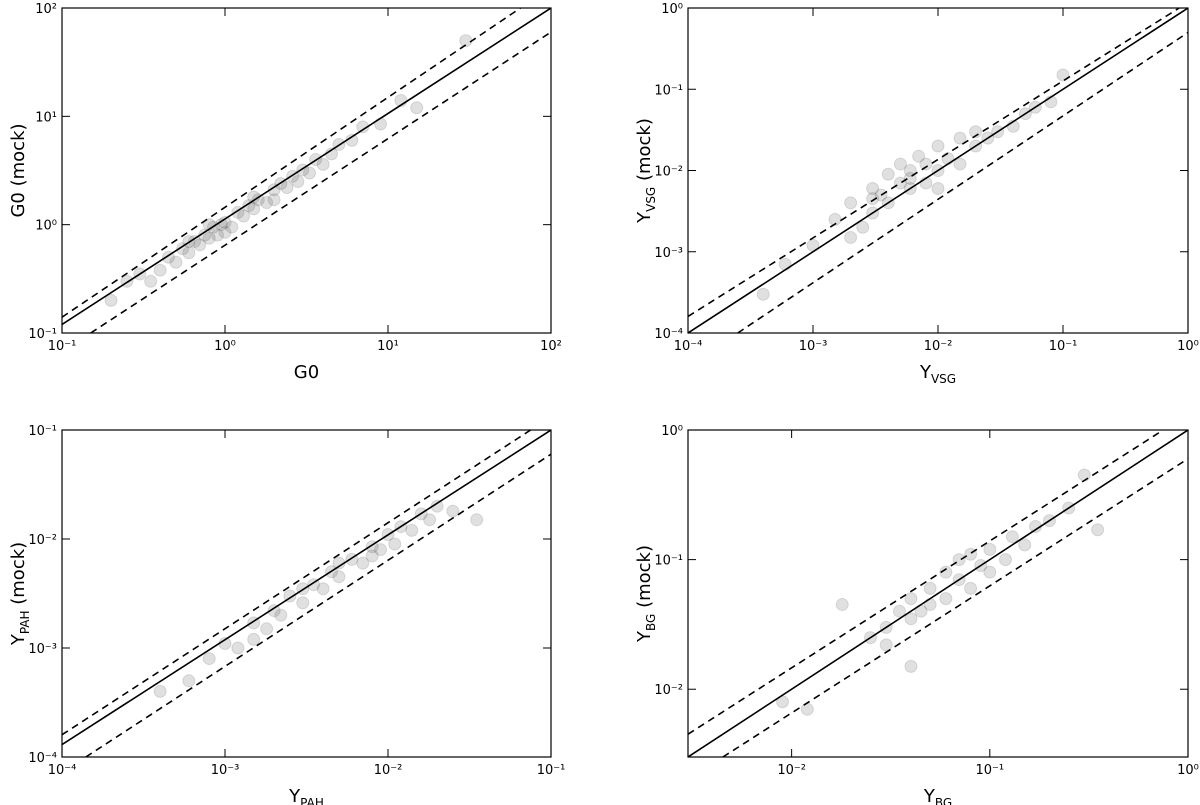 Image resolution: width=1200 pixels, height=805 pixels. Describe the element at coordinates (18, 170) in the screenshot. I see `axis-label: G0 (mock)` at that location.